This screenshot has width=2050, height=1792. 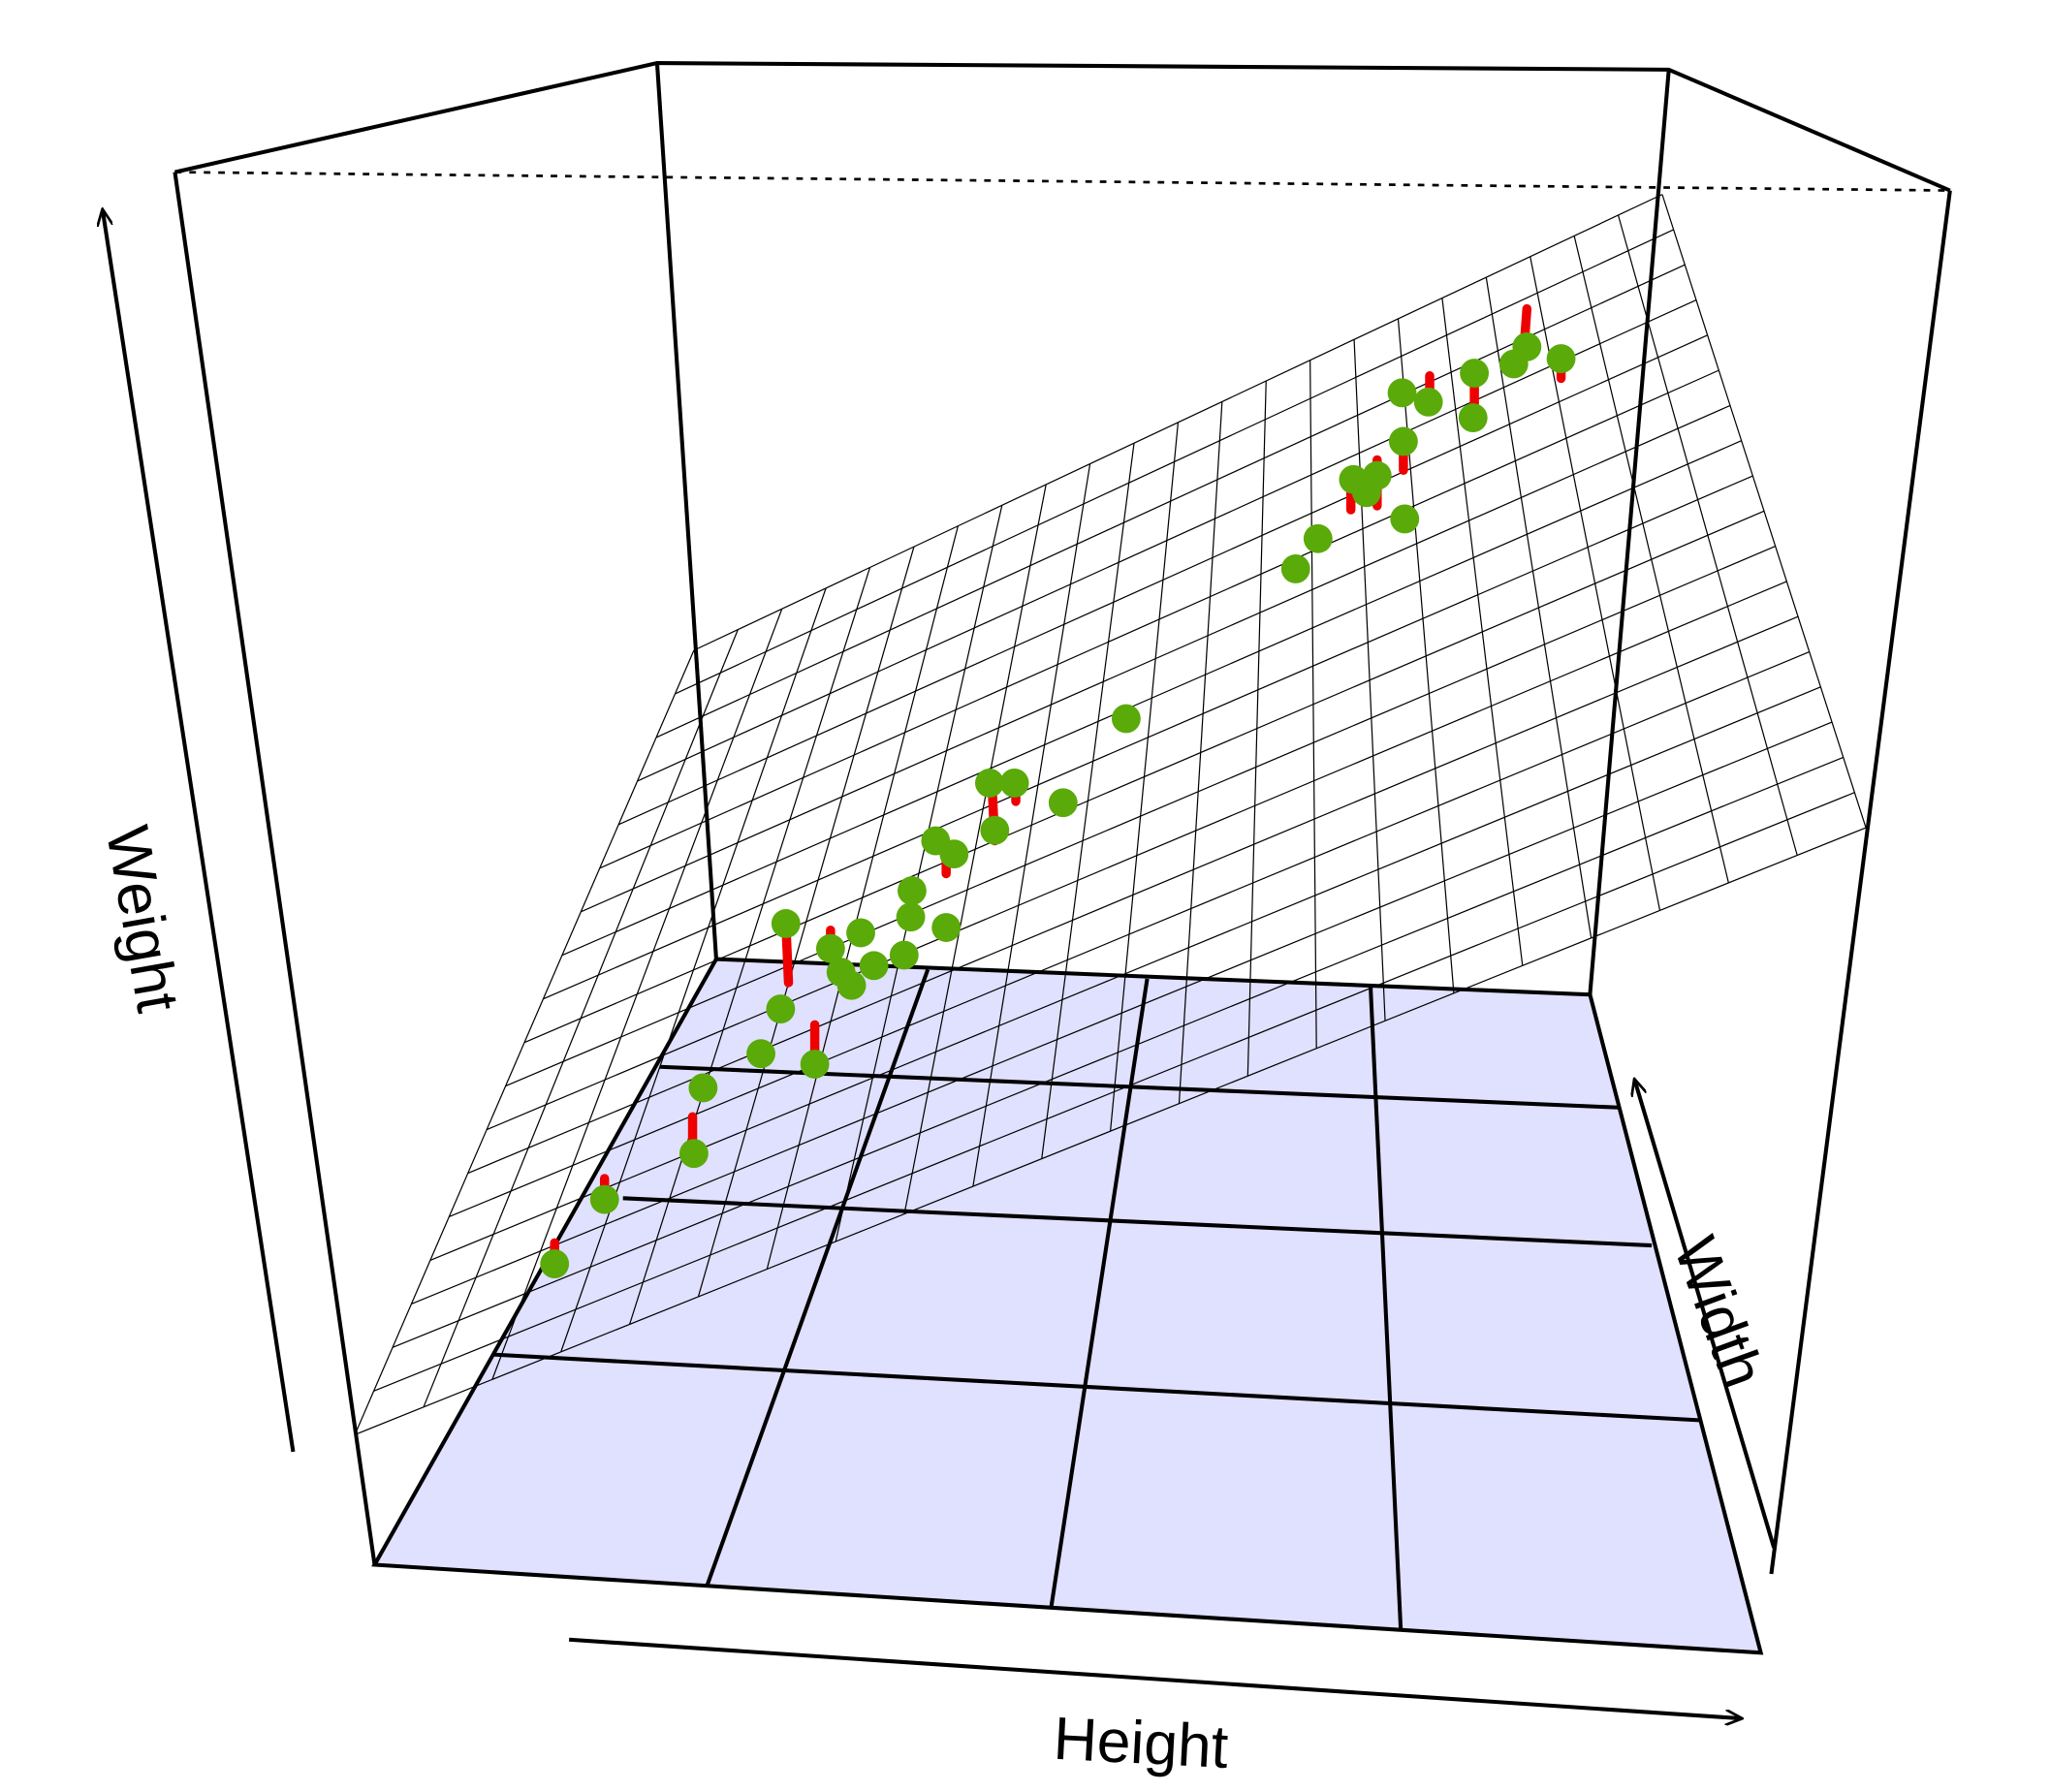 What do you see at coordinates (199, 832) in the screenshot?
I see `z-axis-arrow` at bounding box center [199, 832].